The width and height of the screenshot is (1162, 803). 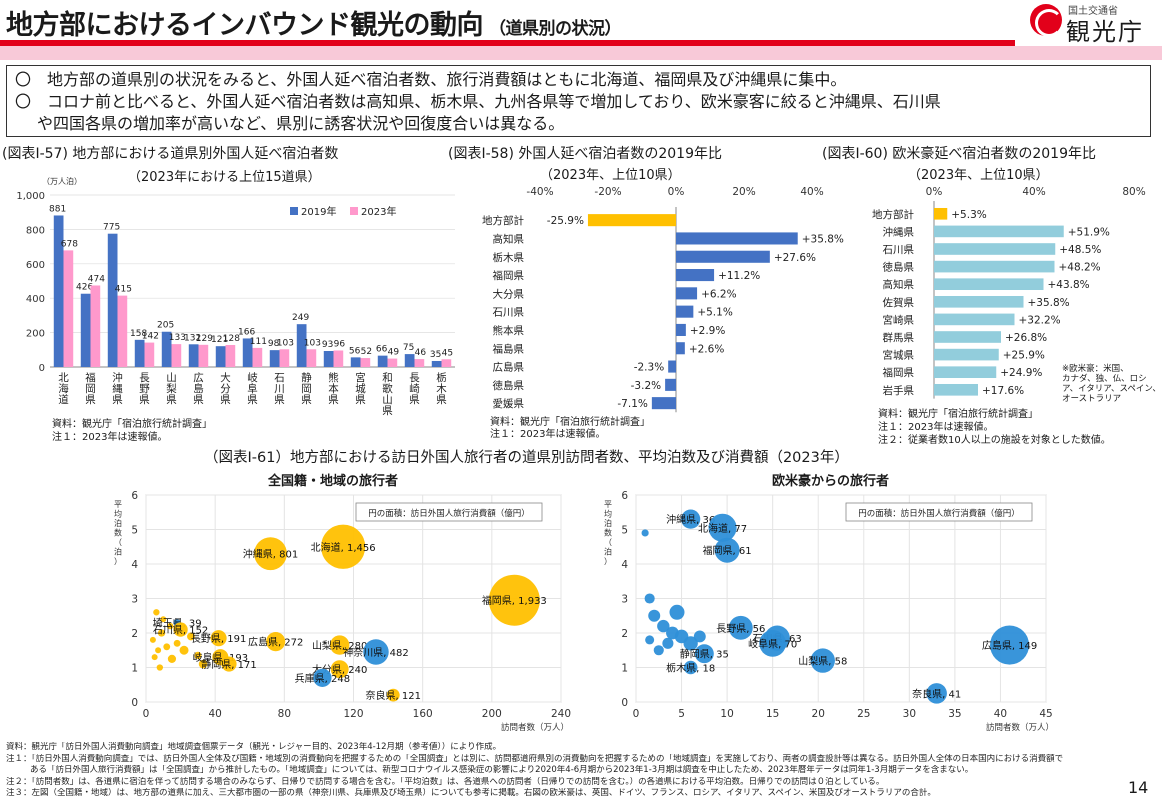 What do you see at coordinates (118, 514) in the screenshot?
I see `y-axis-label: 均` at bounding box center [118, 514].